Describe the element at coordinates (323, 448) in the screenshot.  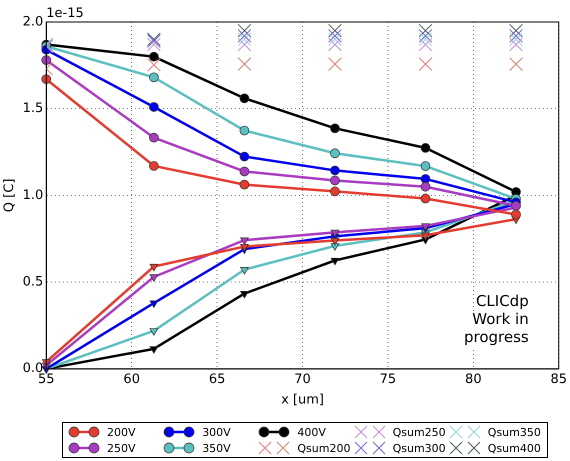
I see `legend-label: Qsum200` at that location.